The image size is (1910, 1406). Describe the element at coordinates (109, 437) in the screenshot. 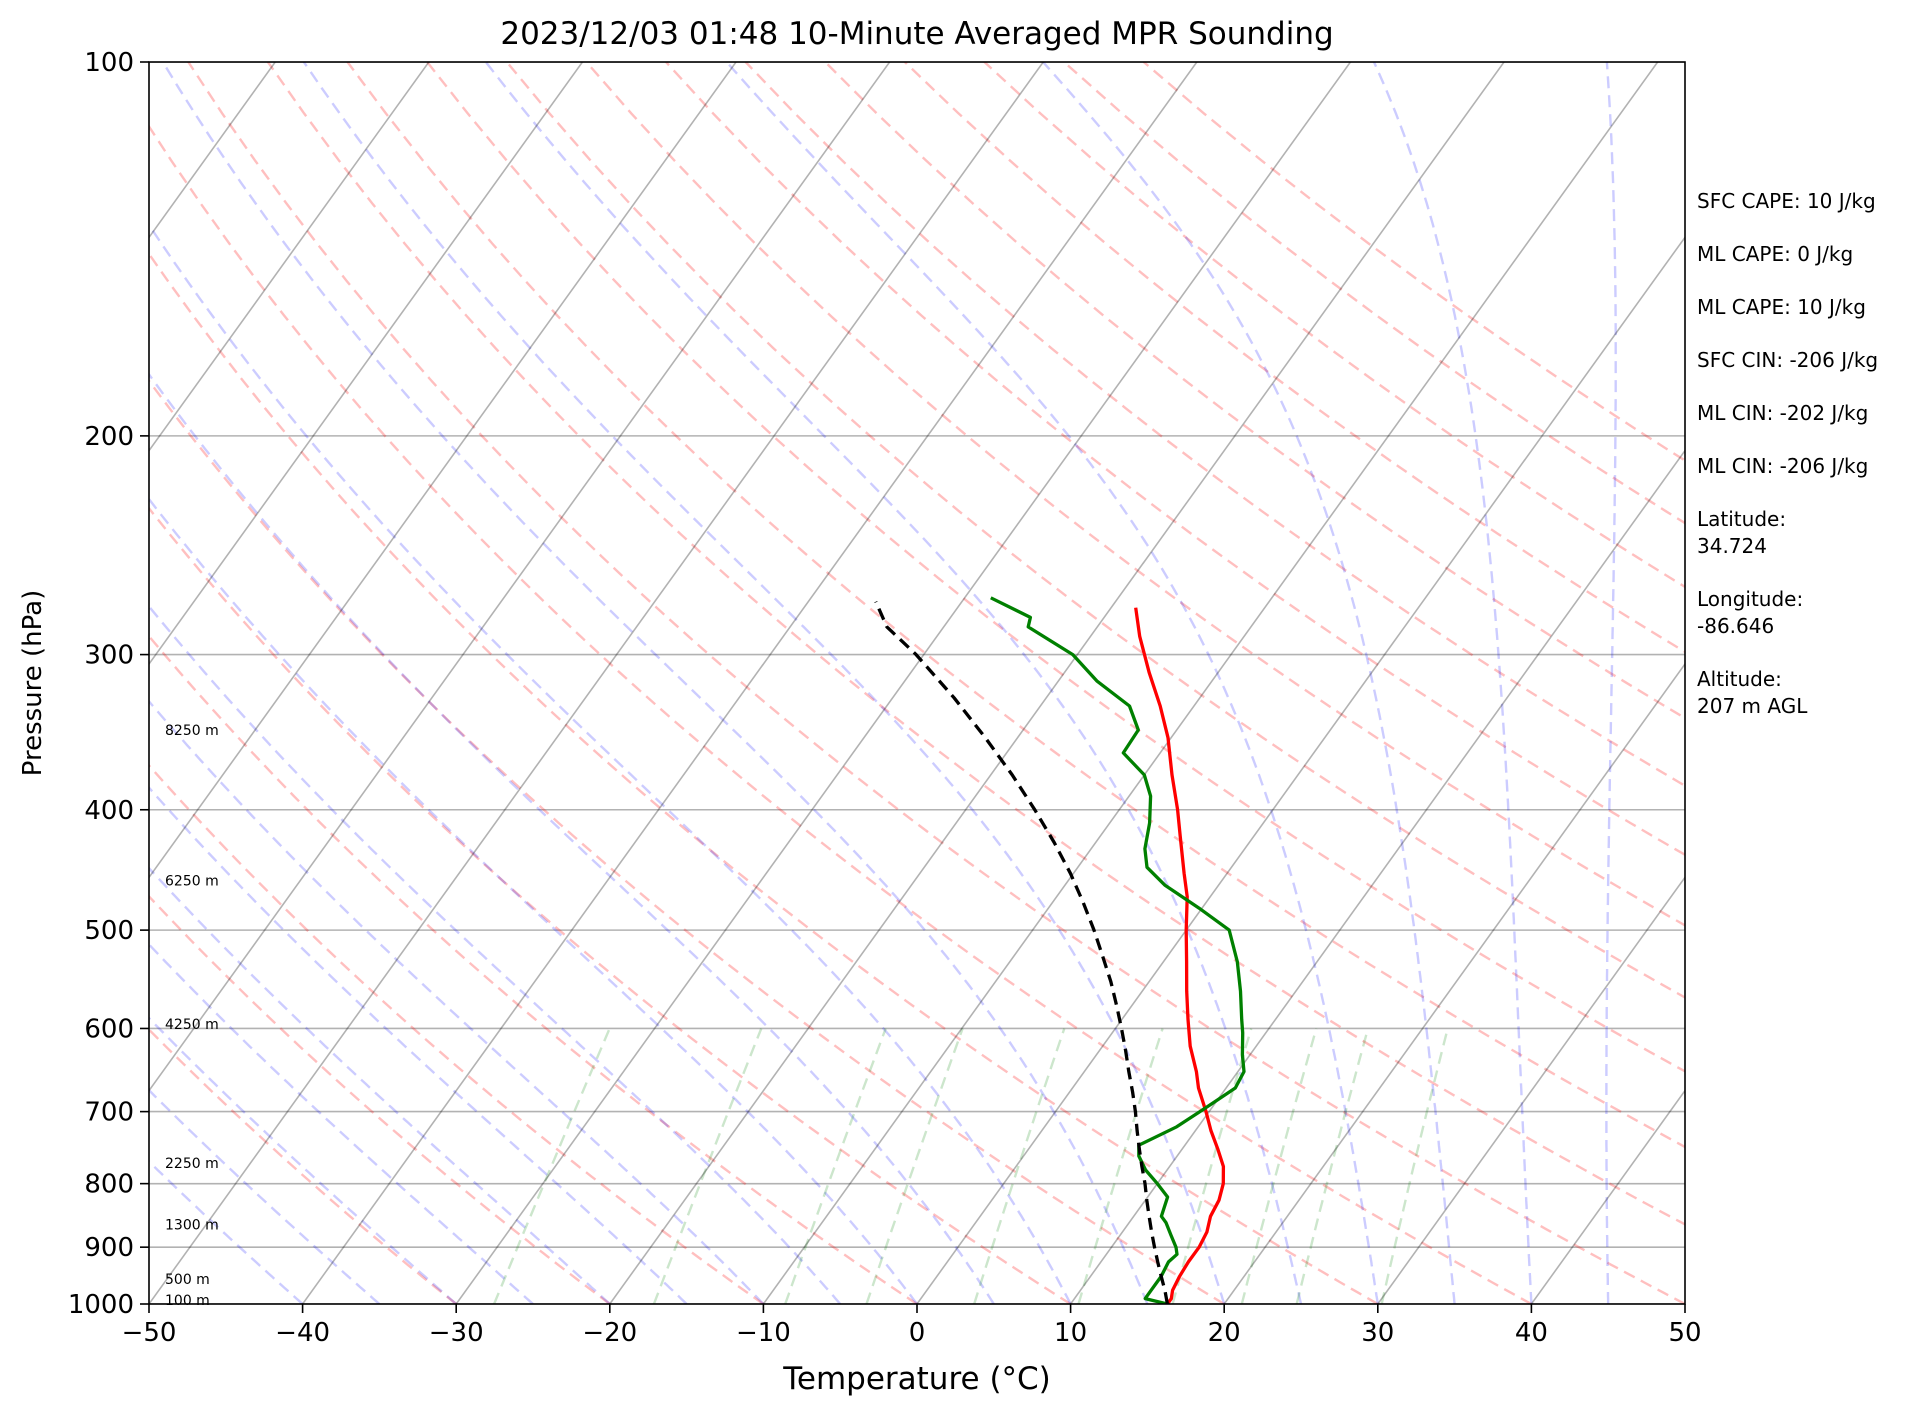

I see `y-tick-label: 200` at that location.